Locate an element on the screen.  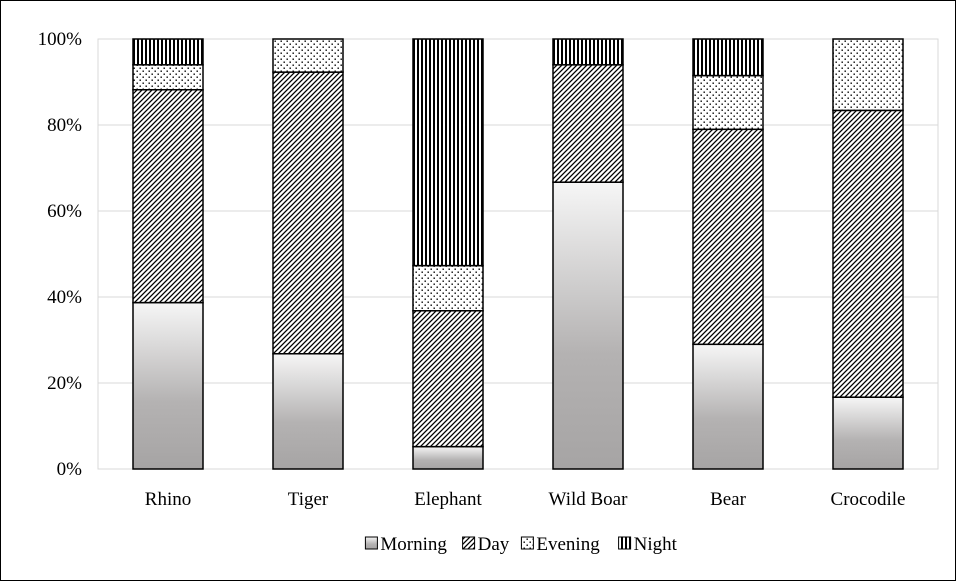
legend-label-evening: Evening is located at coordinates (568, 544).